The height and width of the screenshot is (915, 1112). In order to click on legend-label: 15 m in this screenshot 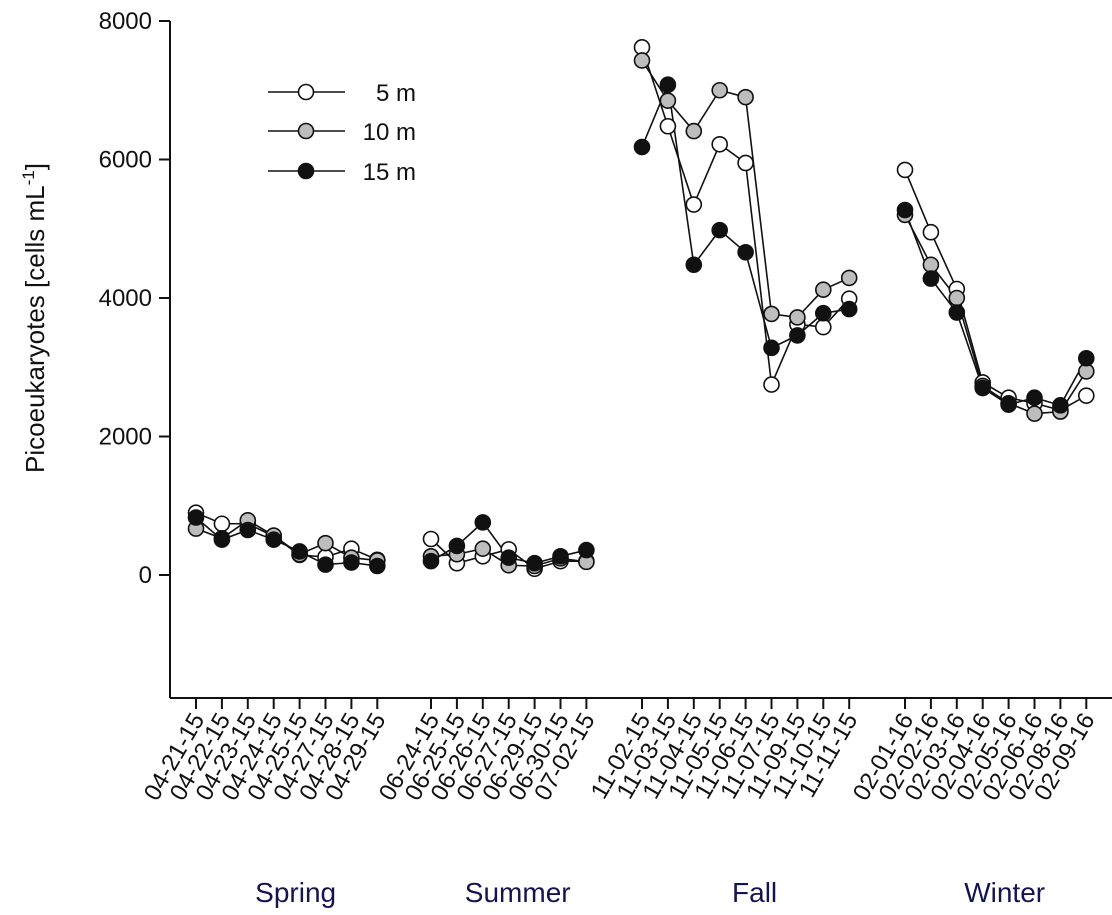, I will do `click(389, 172)`.